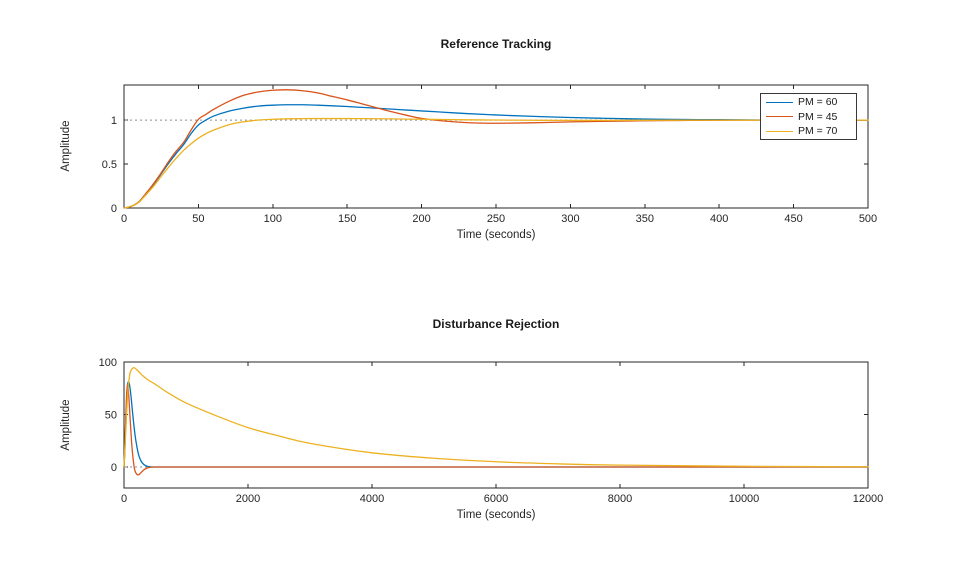 The height and width of the screenshot is (577, 959). I want to click on x-tick-label: 350, so click(645, 219).